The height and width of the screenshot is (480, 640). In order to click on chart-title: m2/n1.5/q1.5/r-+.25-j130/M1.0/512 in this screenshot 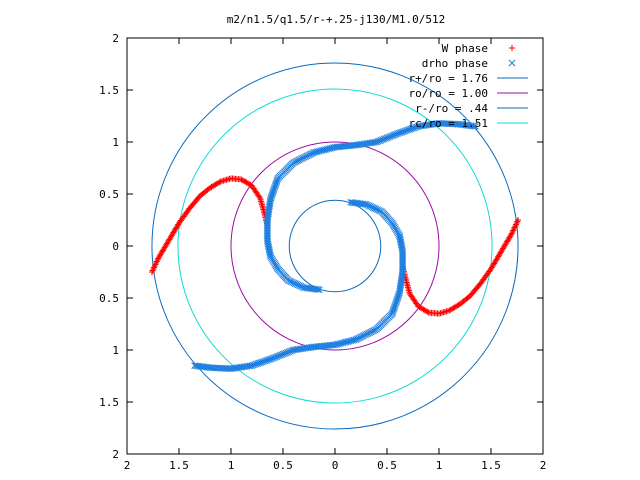, I will do `click(336, 19)`.